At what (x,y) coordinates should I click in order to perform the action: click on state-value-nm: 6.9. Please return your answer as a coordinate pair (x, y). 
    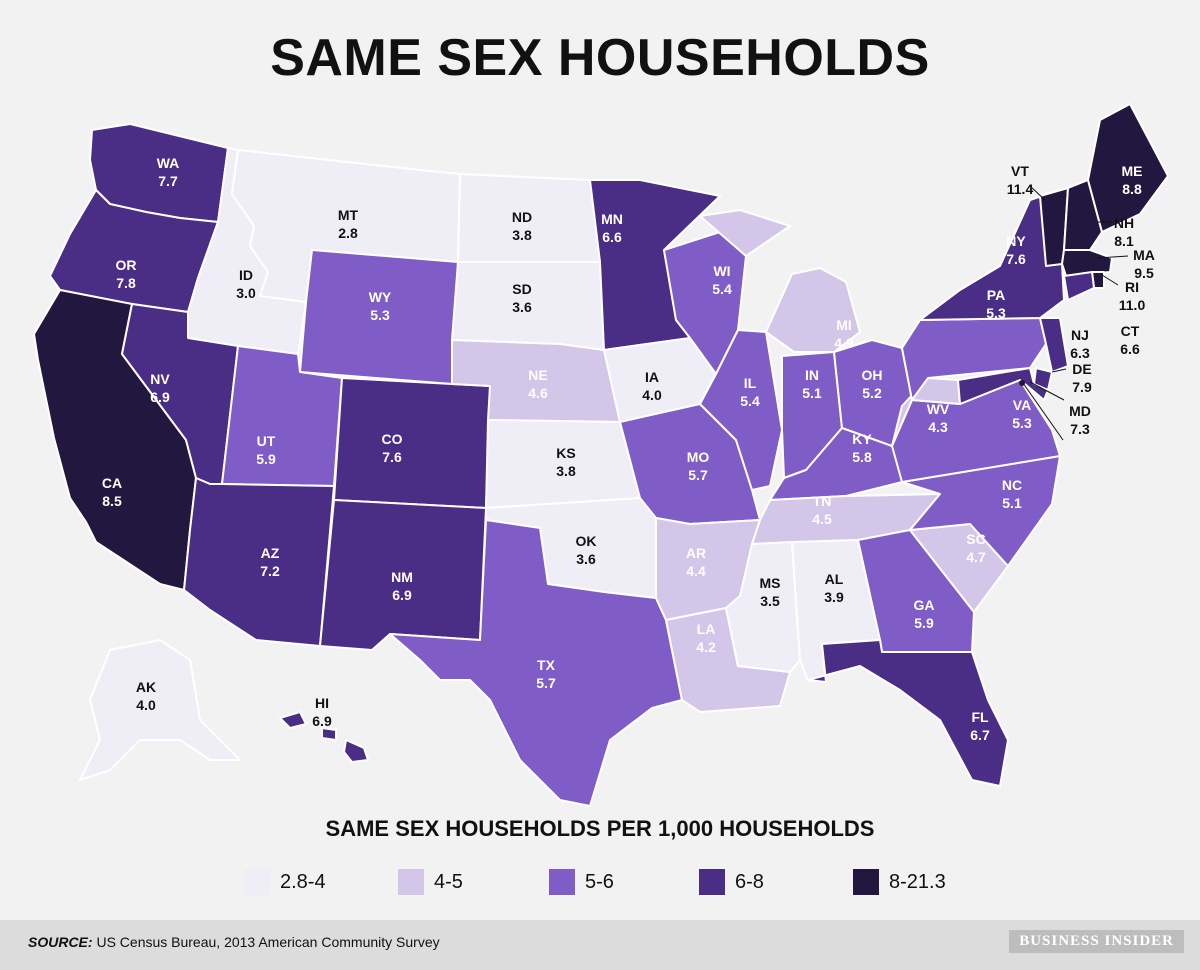
    Looking at the image, I should click on (402, 595).